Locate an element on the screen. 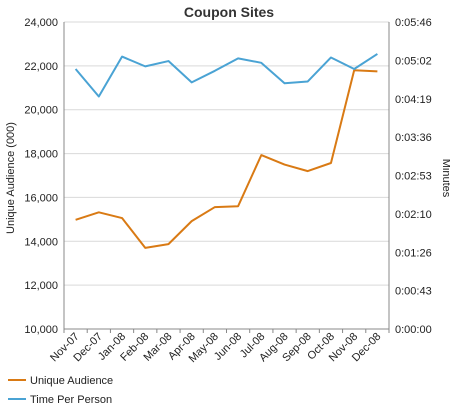 Image resolution: width=450 pixels, height=409 pixels. y-axis-title: Unique Audience (000) is located at coordinates (11, 178).